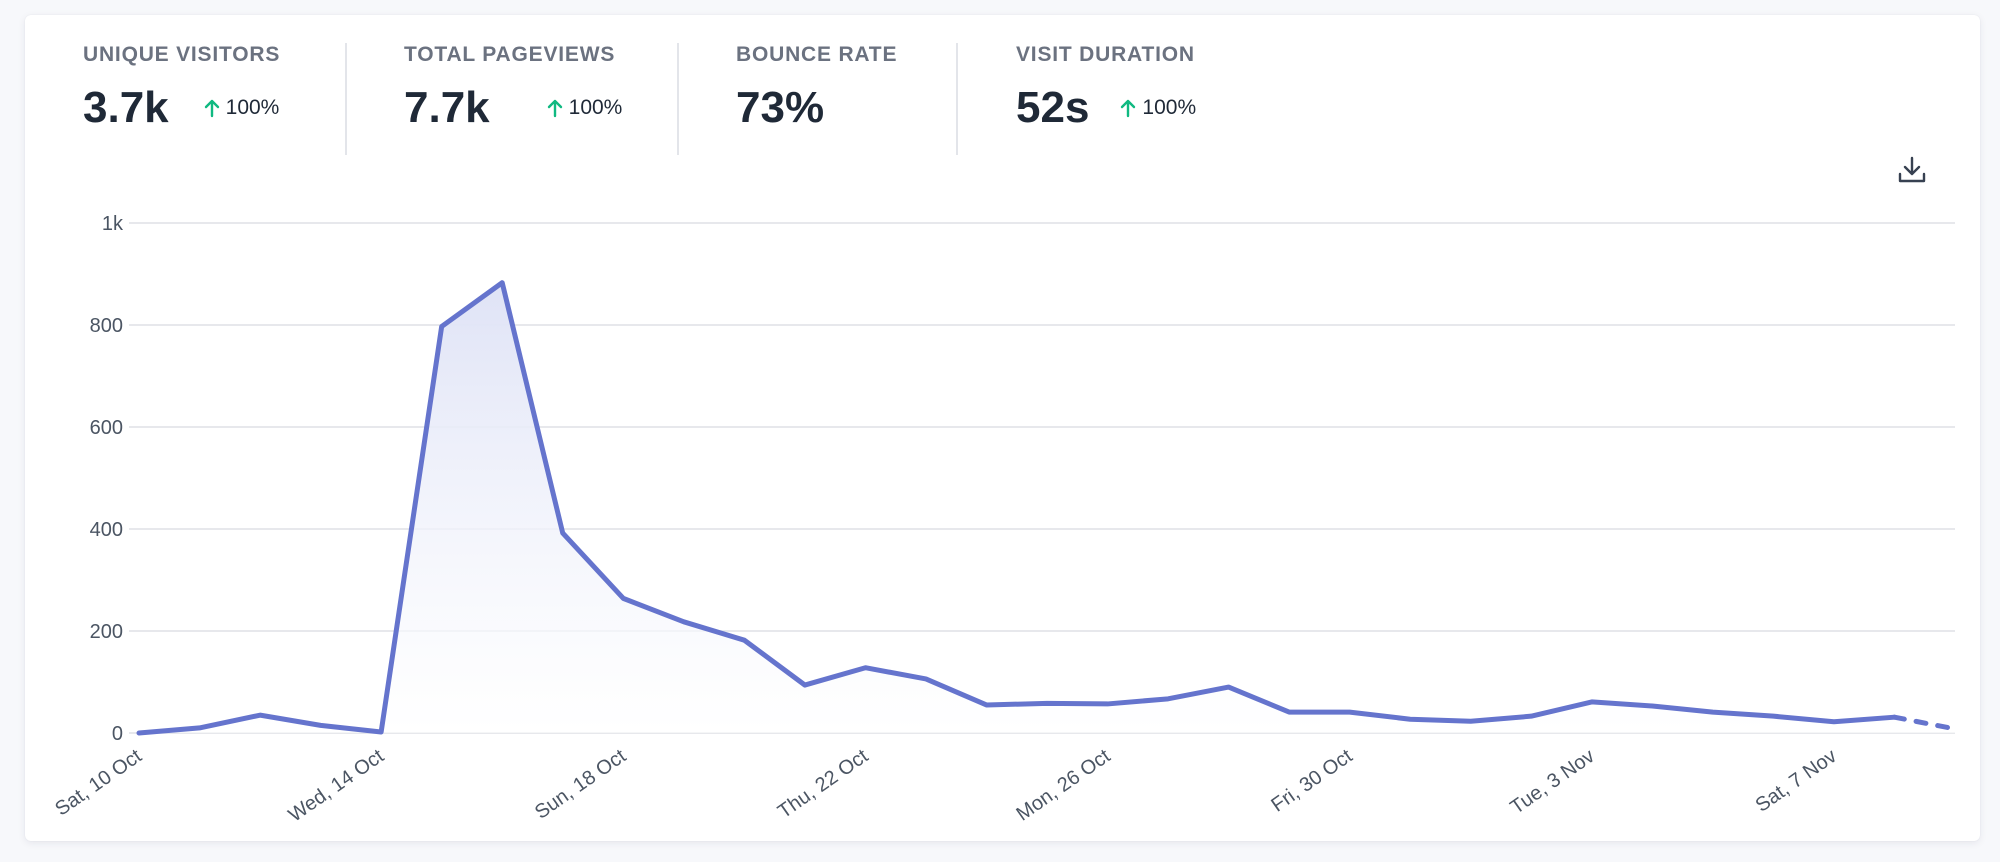  I want to click on x-tick-label: Thu, 22 Oct, so click(823, 784).